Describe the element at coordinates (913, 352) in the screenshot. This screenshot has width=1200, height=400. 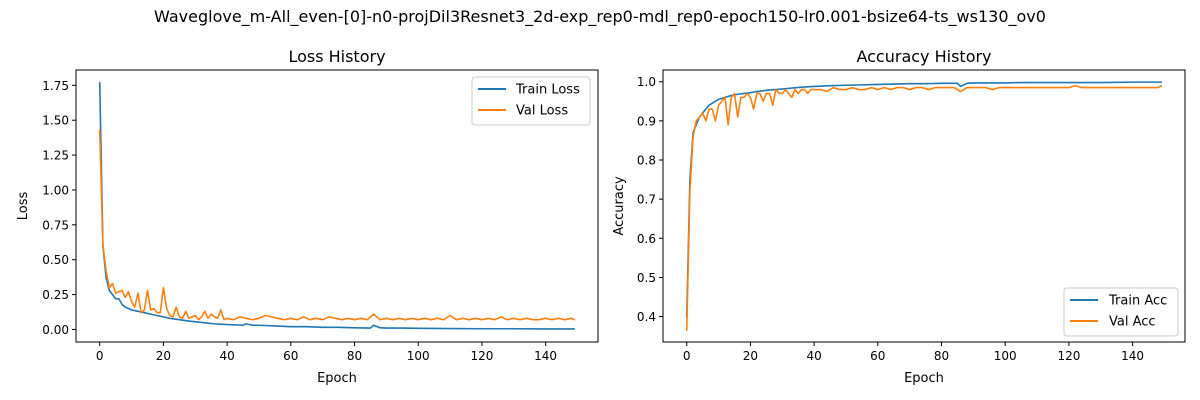
I see `accuracy-x-ticks: 0 20 40 60 80 100 120 140` at that location.